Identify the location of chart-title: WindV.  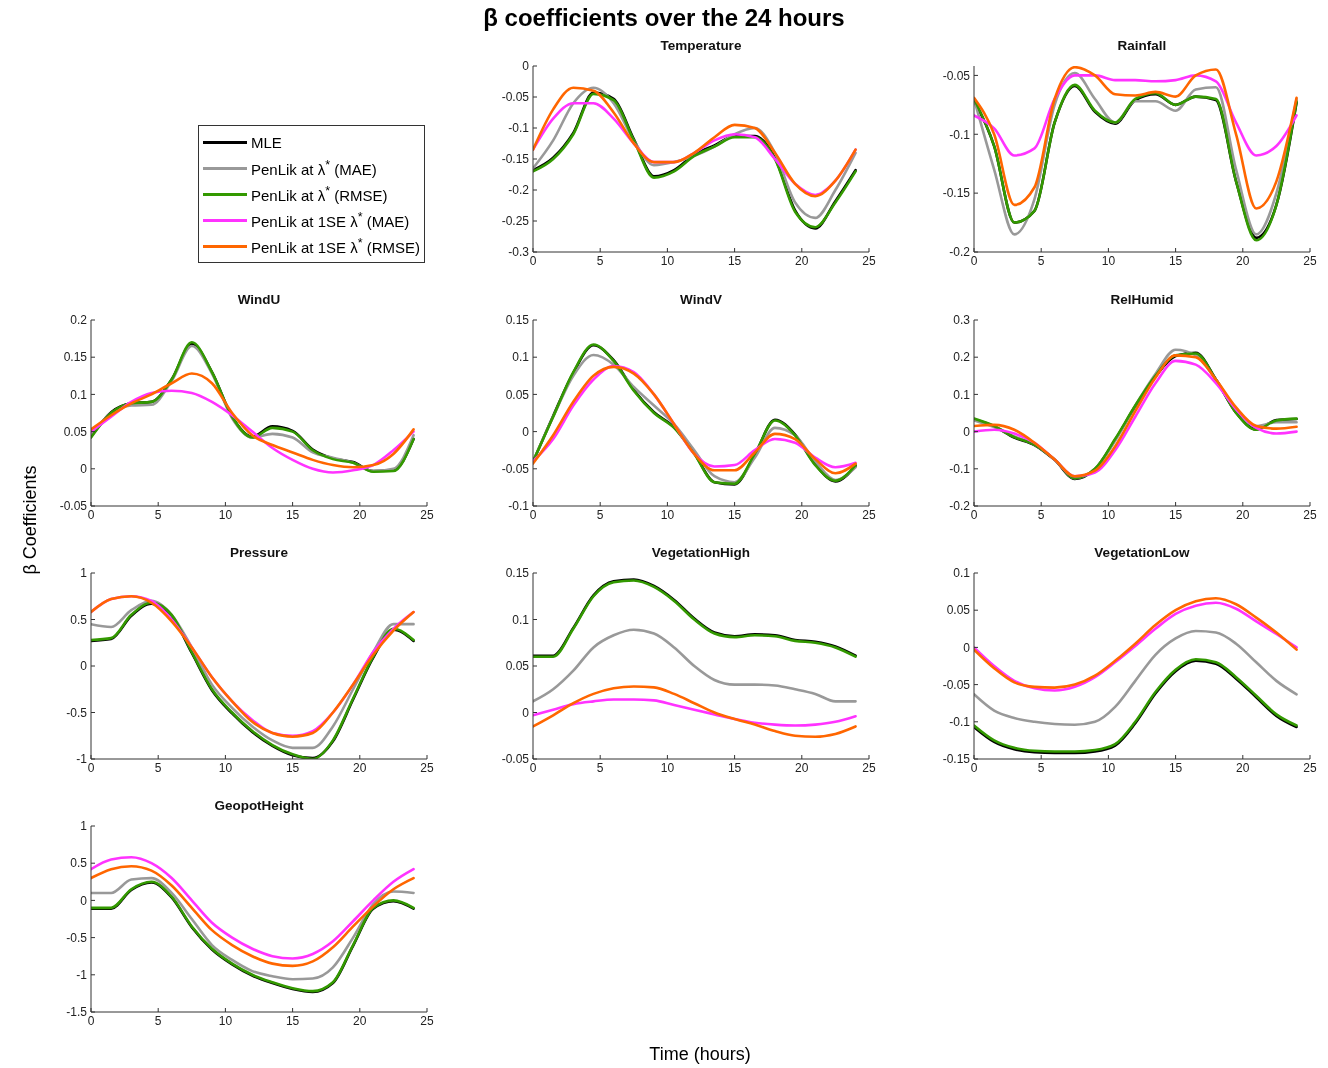
(701, 300).